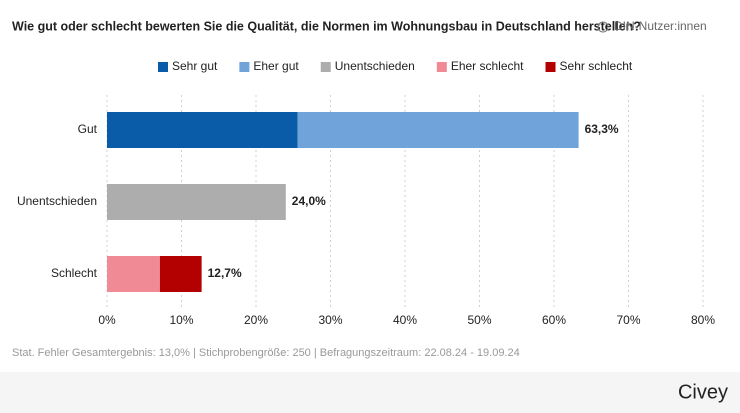 The image size is (740, 413). What do you see at coordinates (57, 201) in the screenshot?
I see `y-tick-label: Unentschieden` at bounding box center [57, 201].